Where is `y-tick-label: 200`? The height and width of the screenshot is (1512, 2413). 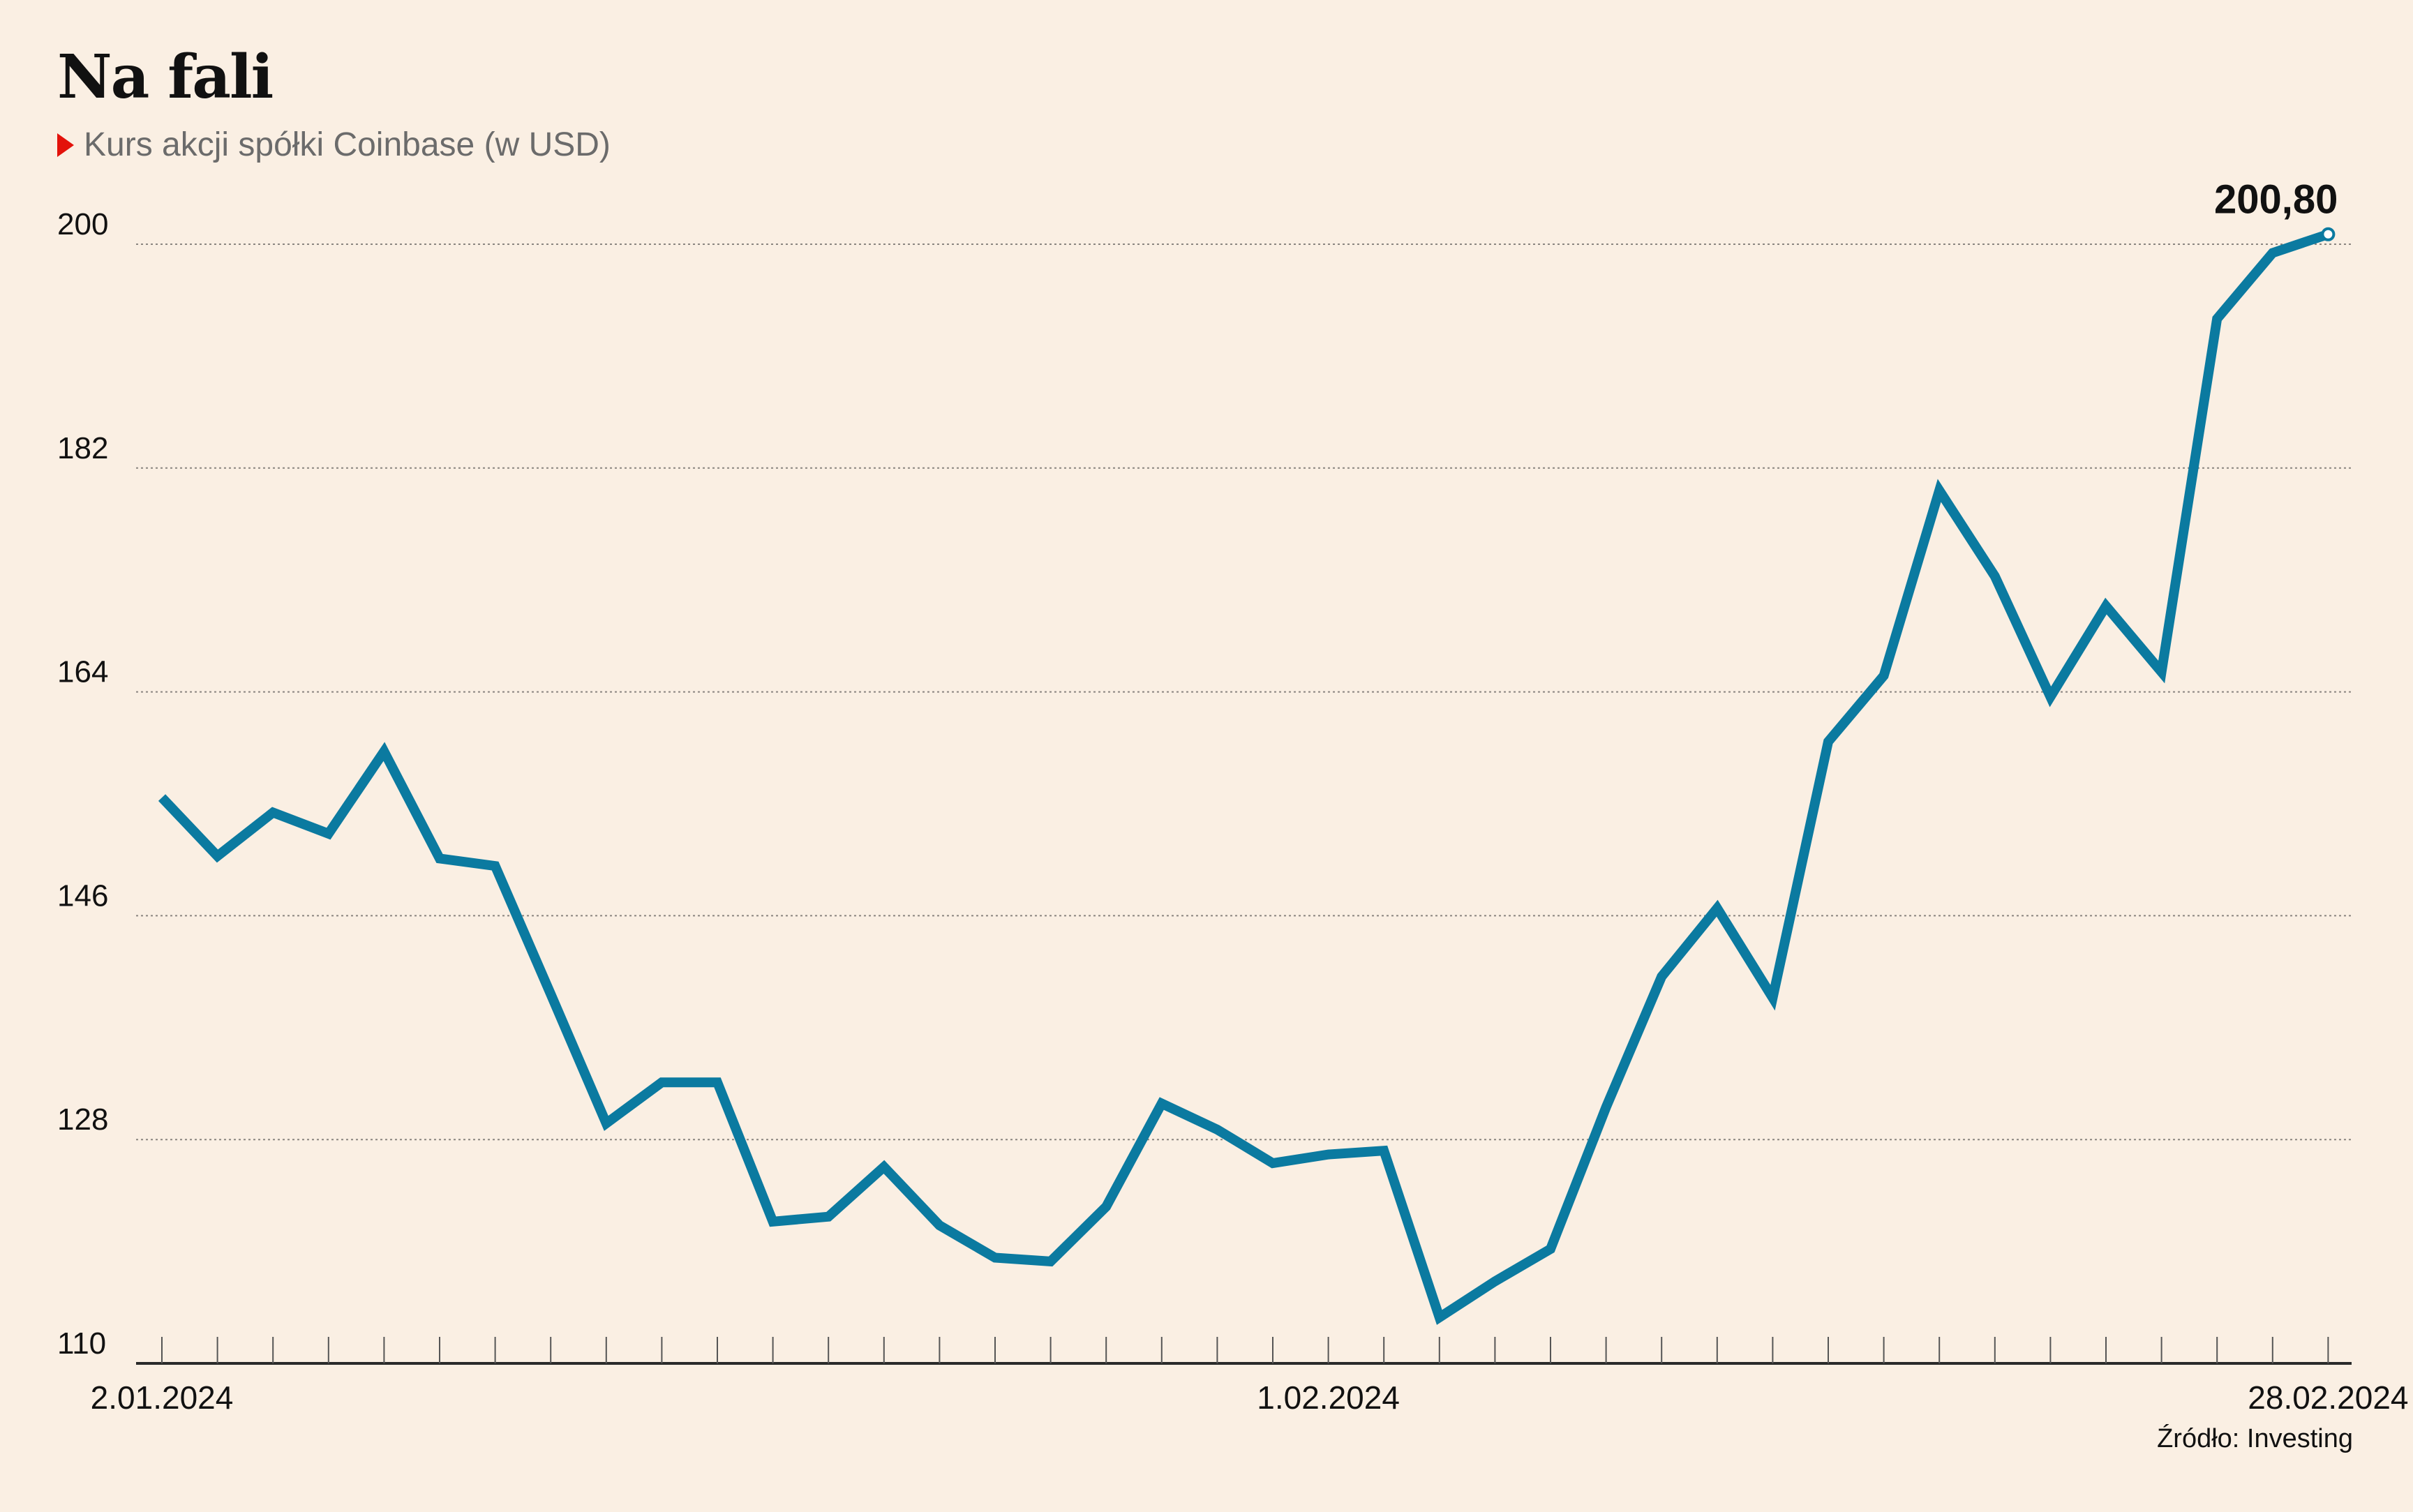 y-tick-label: 200 is located at coordinates (82, 224).